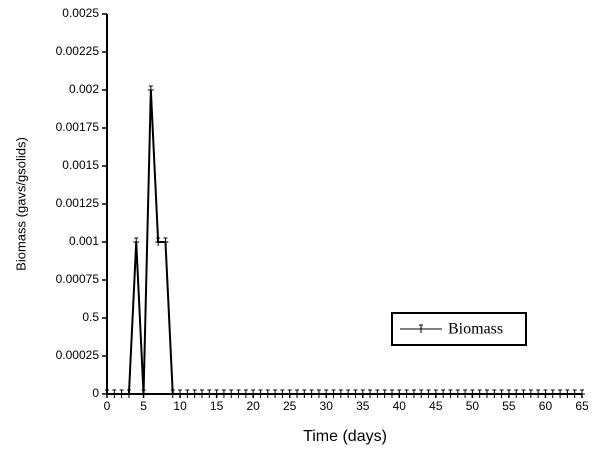 The height and width of the screenshot is (450, 600). Describe the element at coordinates (78, 203) in the screenshot. I see `y-tick-label: 0.00125` at that location.